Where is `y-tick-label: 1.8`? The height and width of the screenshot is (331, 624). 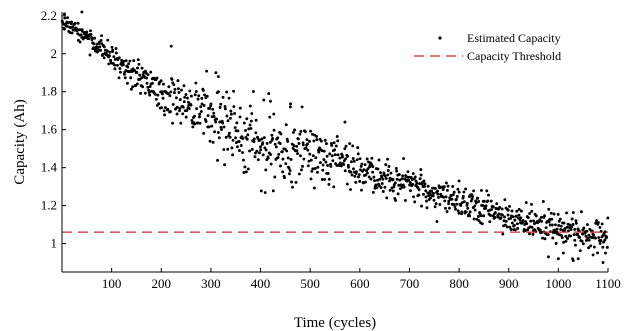 y-tick-label: 1.8 is located at coordinates (49, 91).